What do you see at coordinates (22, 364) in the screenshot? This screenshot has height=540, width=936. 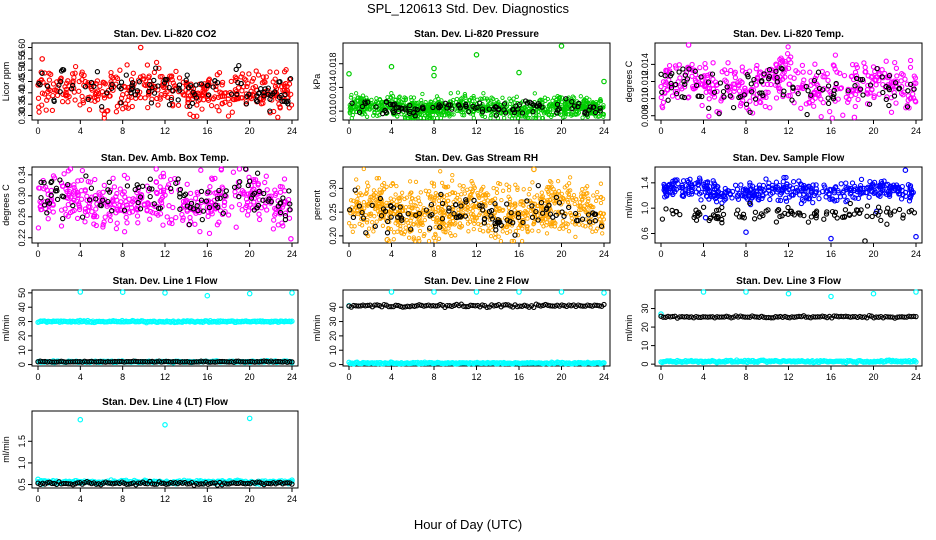 I see `y-tick-label: 0` at bounding box center [22, 364].